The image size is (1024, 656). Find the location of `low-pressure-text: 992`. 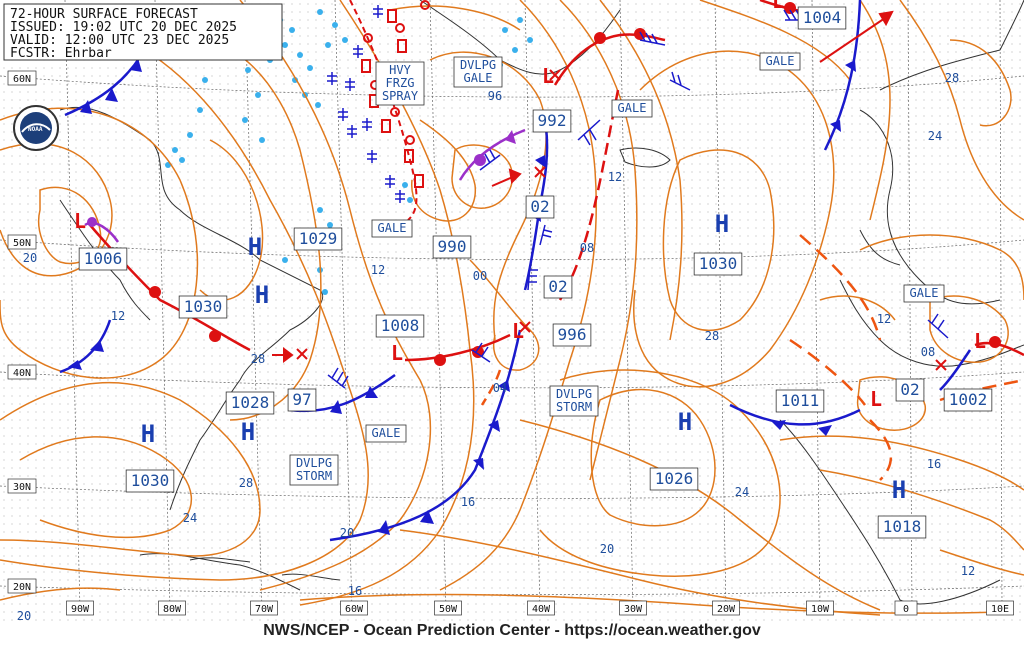

low-pressure-text: 992 is located at coordinates (552, 120).